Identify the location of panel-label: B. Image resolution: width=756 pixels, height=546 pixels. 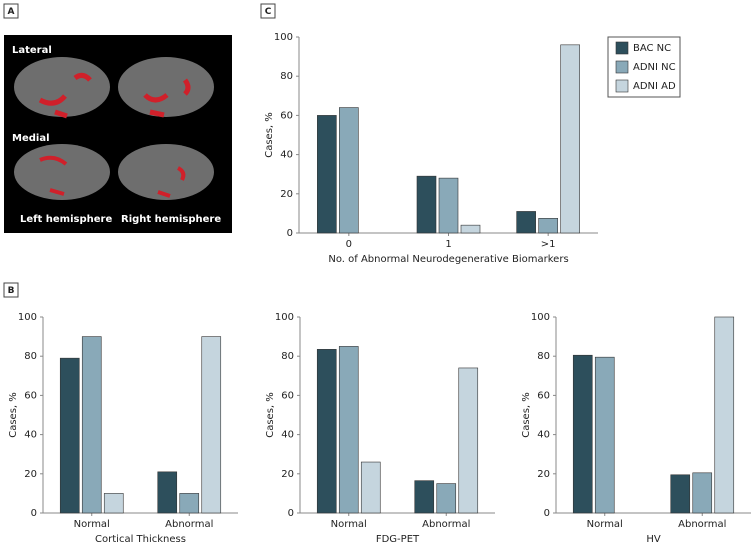
(11, 291).